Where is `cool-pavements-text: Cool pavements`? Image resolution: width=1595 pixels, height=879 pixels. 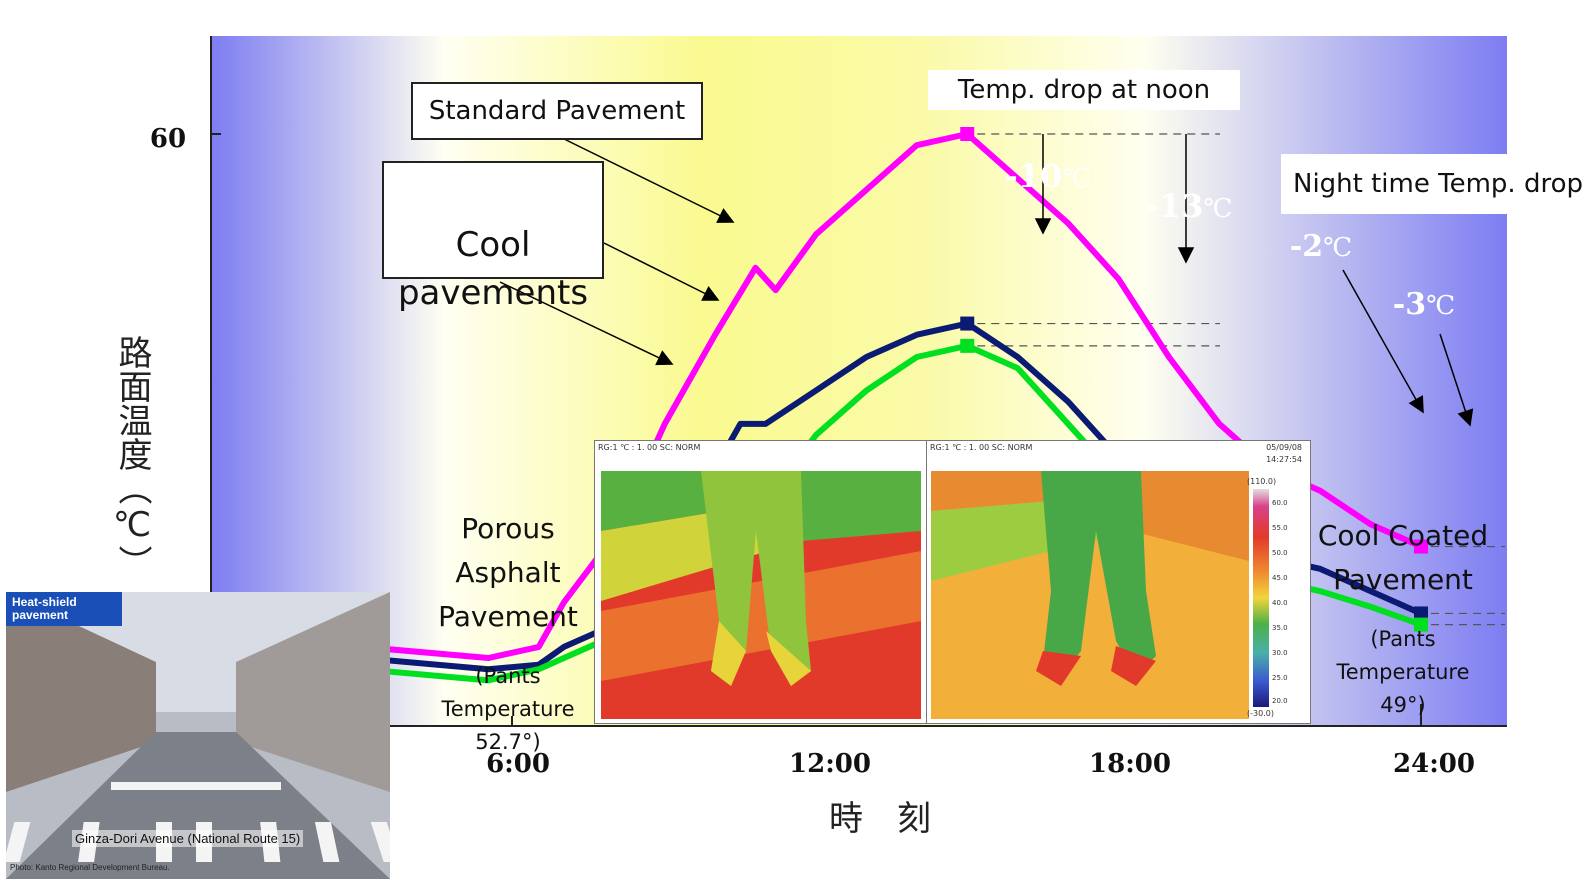 cool-pavements-text: Cool pavements is located at coordinates (493, 269).